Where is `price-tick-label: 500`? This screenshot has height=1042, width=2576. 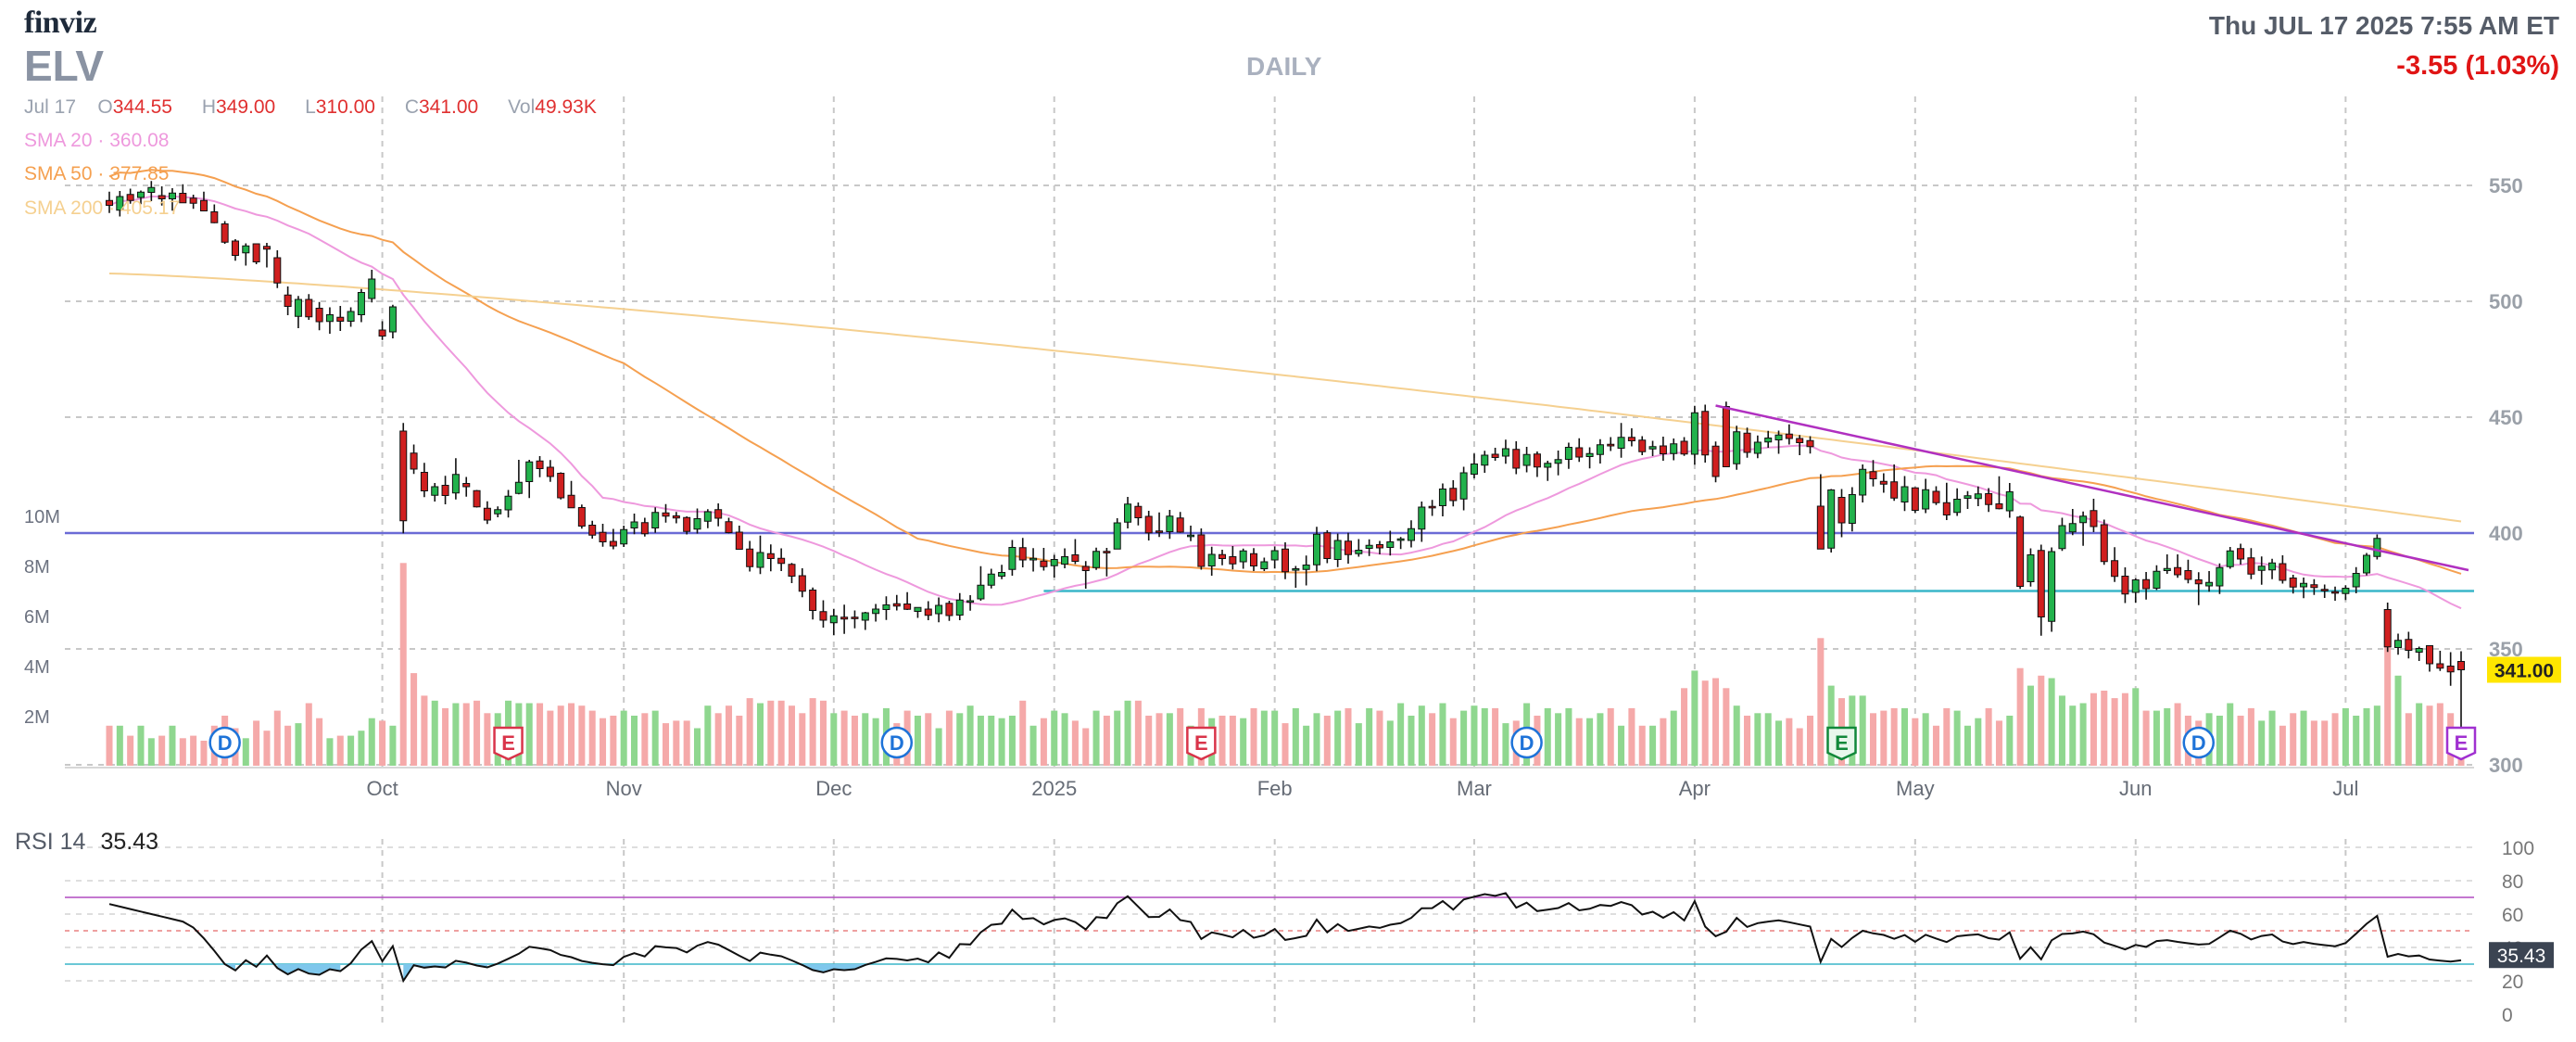
price-tick-label: 500 is located at coordinates (2506, 301).